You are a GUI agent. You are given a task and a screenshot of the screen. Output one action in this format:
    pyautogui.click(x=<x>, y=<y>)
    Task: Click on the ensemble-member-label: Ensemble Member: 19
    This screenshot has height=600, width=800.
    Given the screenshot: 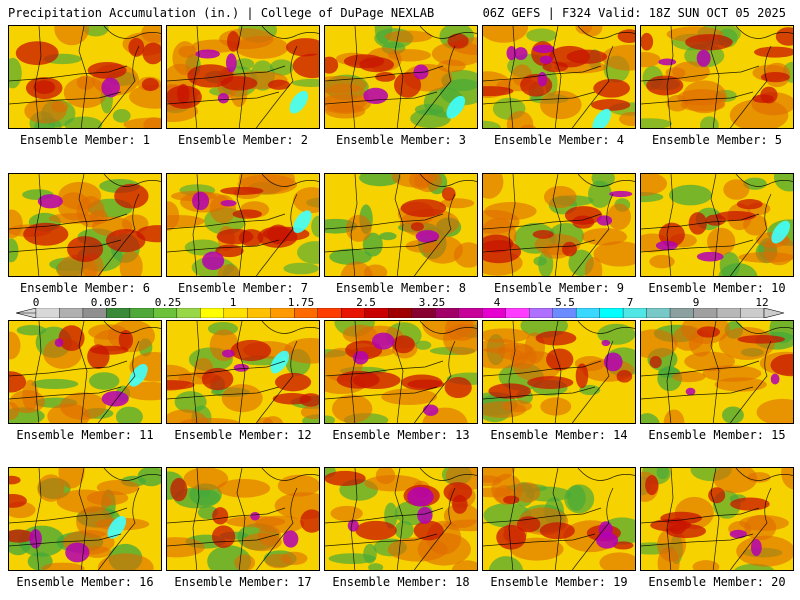 What is the action you would take?
    pyautogui.click(x=559, y=582)
    